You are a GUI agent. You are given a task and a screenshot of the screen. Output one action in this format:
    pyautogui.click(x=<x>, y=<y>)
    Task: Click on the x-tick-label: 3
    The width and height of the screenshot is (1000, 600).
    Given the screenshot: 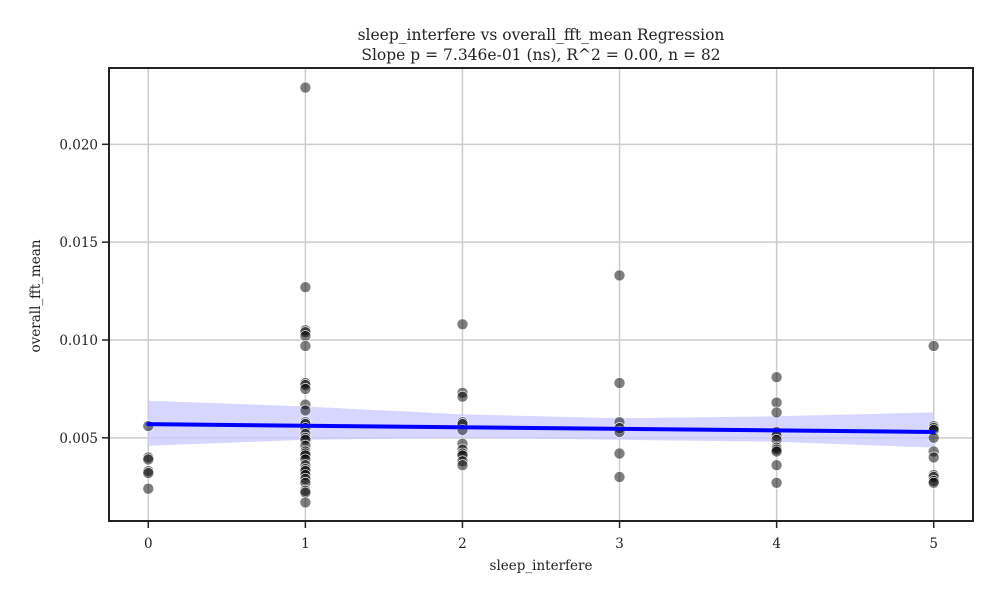 What is the action you would take?
    pyautogui.click(x=619, y=544)
    